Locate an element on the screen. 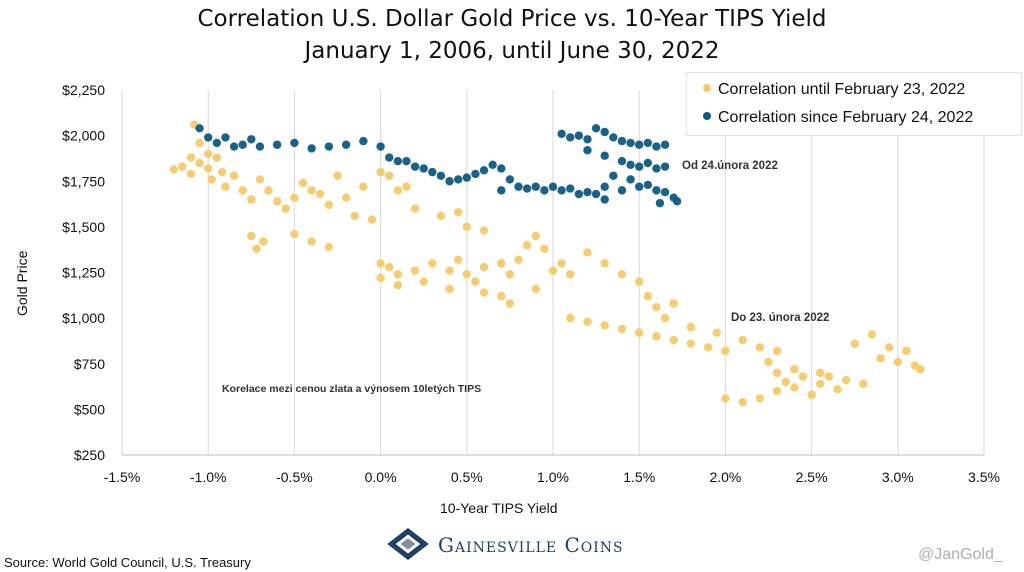  legend-item-since-feb-24: Correlation since February 24, 2022 is located at coordinates (838, 118).